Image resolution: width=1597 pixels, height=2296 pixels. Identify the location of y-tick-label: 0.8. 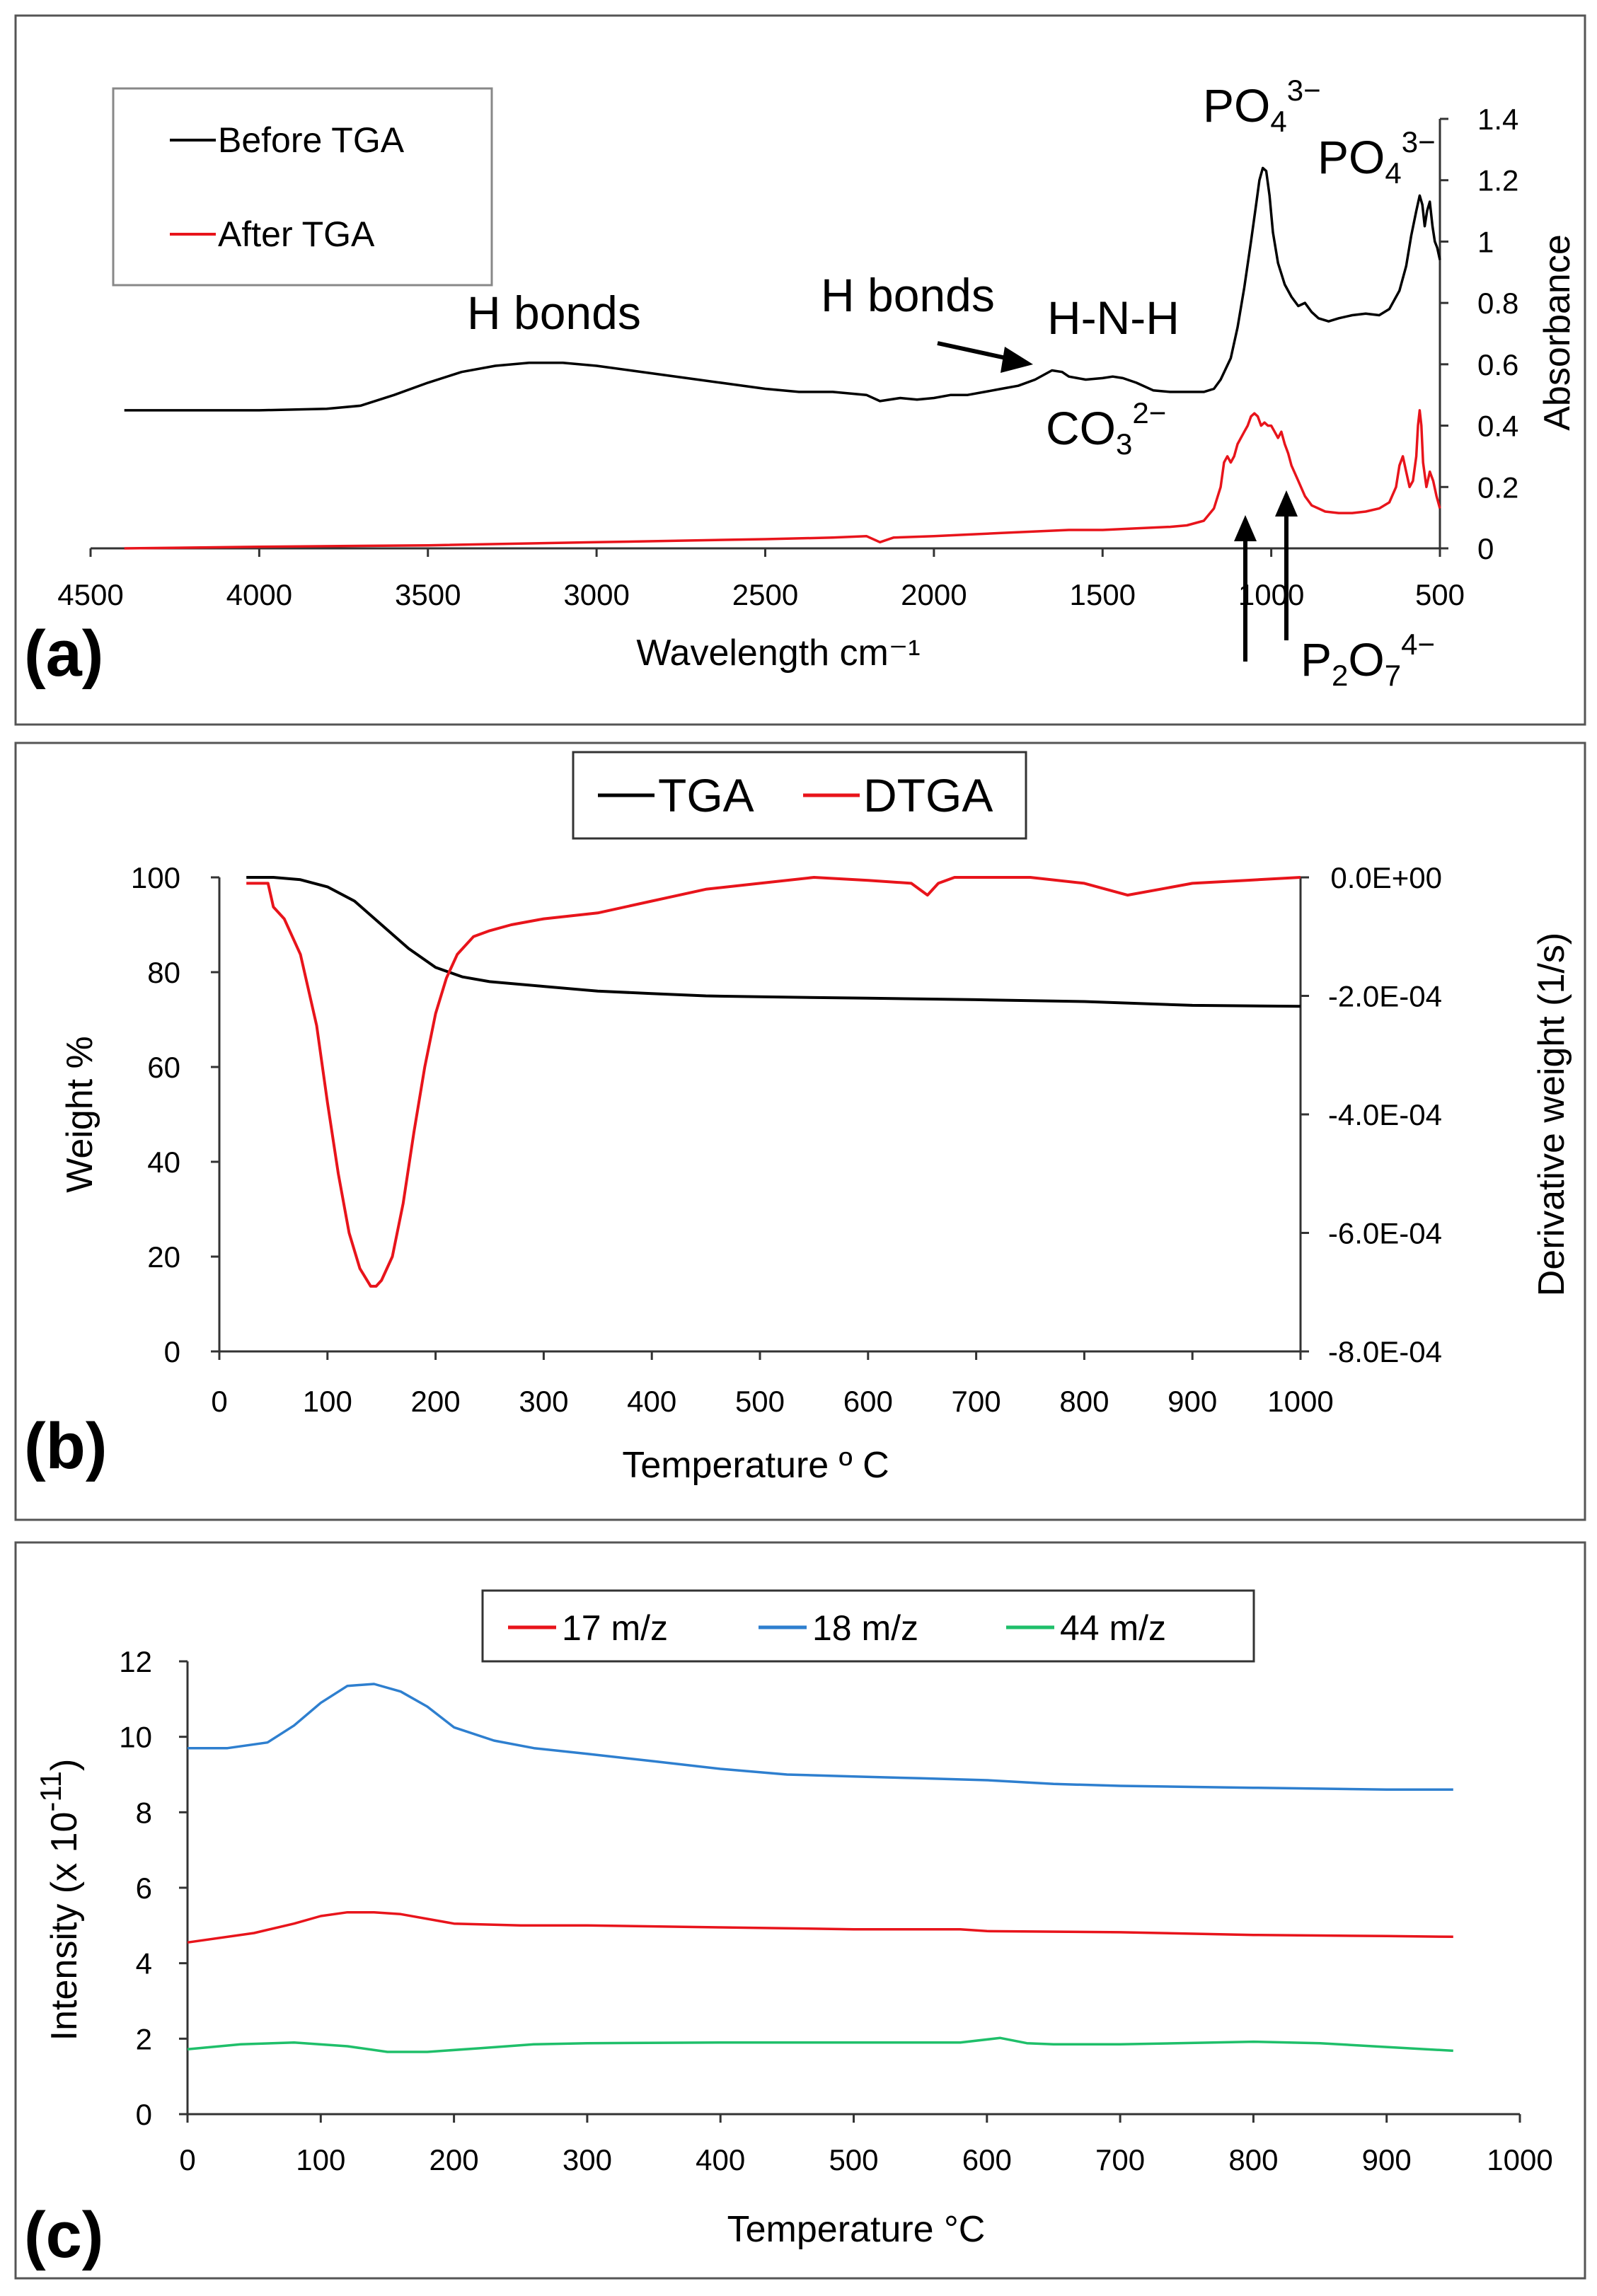
(1497, 303).